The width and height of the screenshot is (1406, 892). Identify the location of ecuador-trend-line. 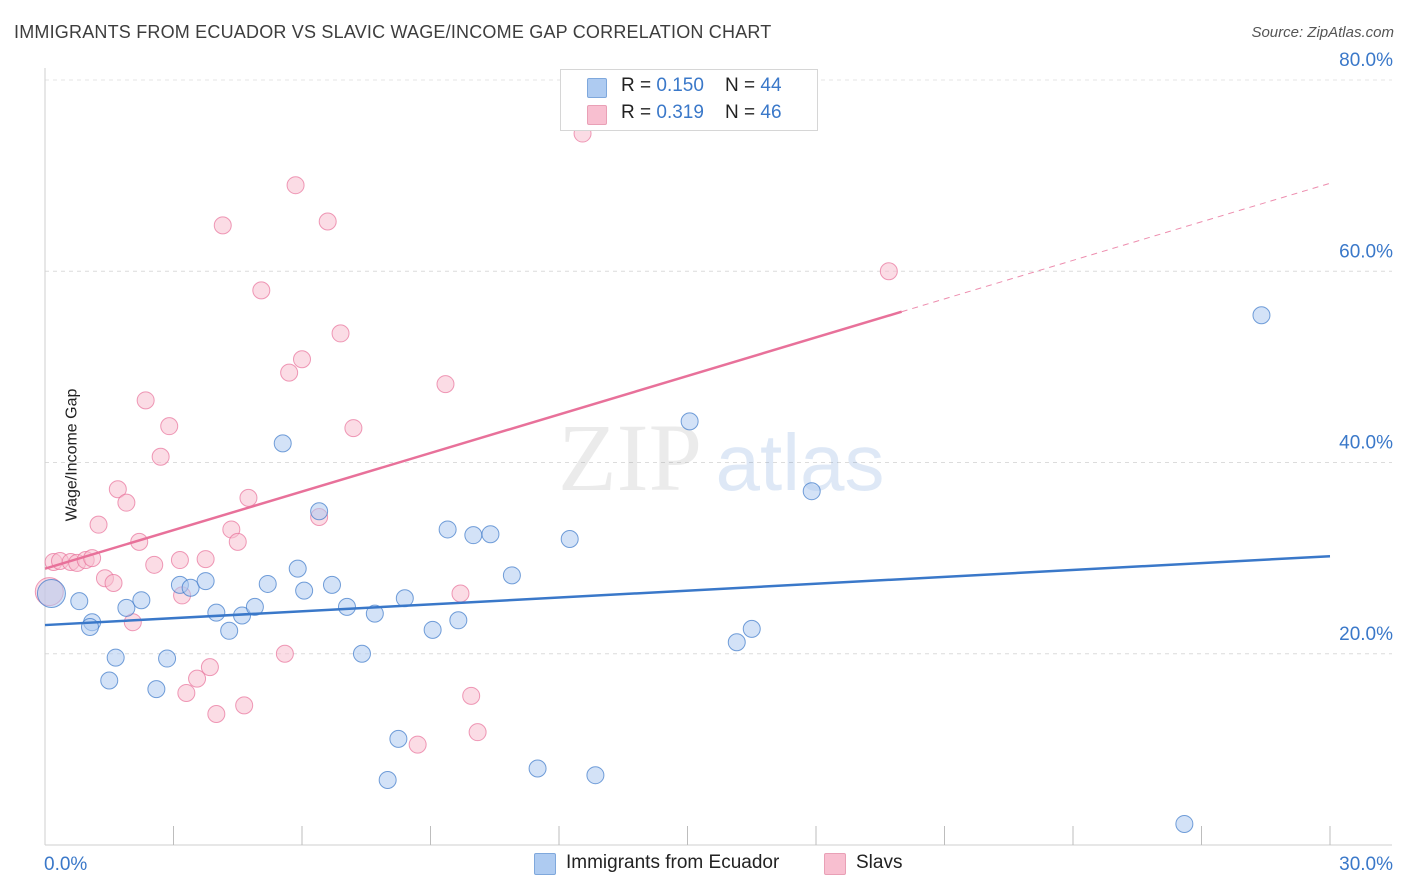
(687, 590).